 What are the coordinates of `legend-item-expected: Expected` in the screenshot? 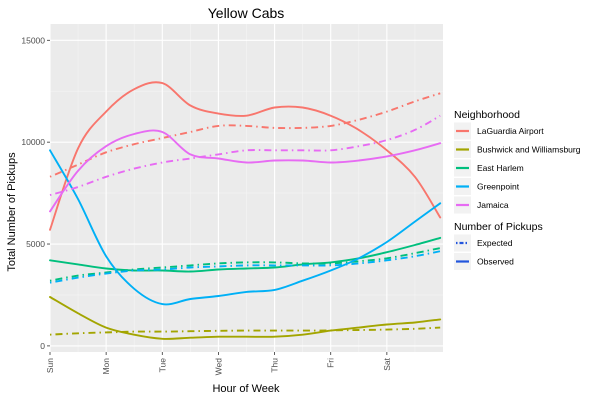 It's located at (483, 243).